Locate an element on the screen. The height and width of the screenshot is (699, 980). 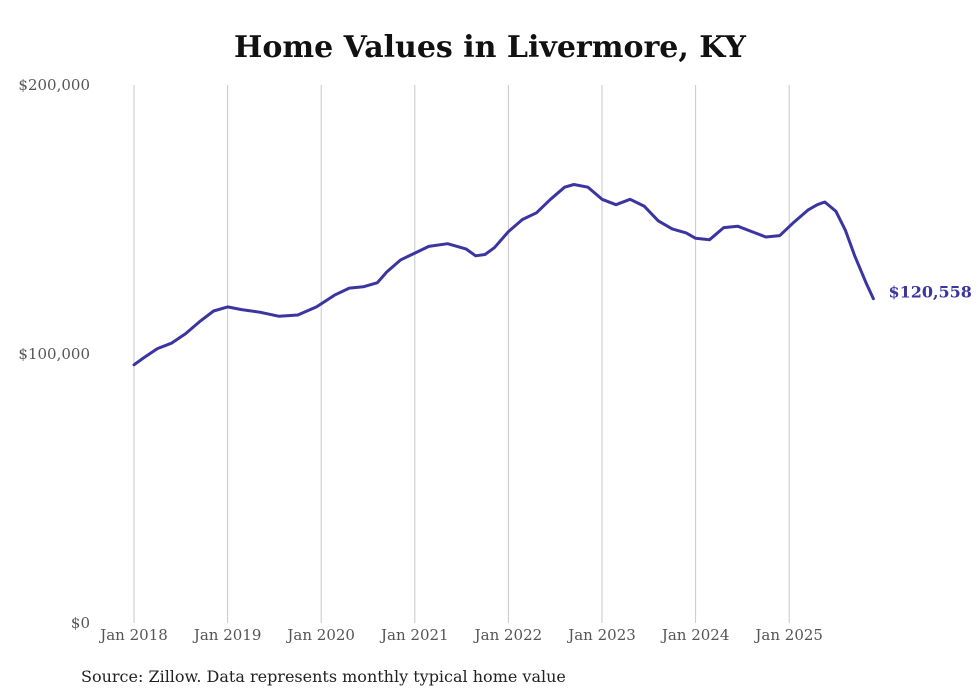
x-tick-label: Jan 2024 is located at coordinates (695, 635).